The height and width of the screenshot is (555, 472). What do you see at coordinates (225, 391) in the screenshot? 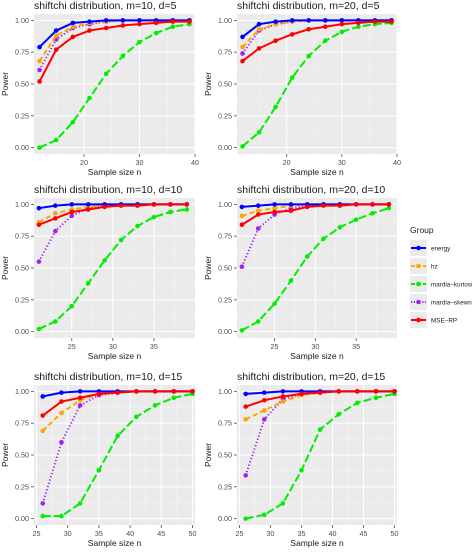
I see `y-tick-label: 1.00` at bounding box center [225, 391].